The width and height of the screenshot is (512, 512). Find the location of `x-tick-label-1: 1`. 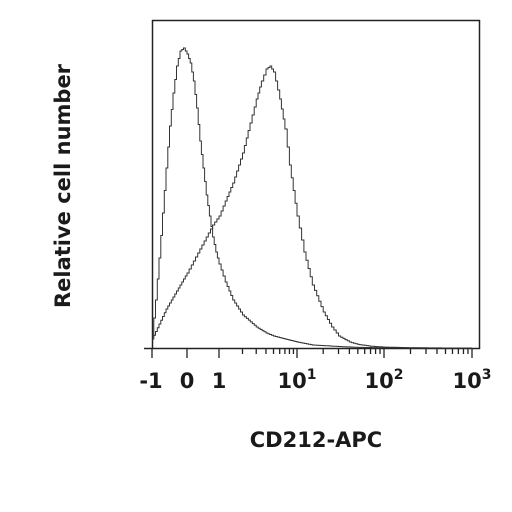

x-tick-label-1: 1 is located at coordinates (219, 381).